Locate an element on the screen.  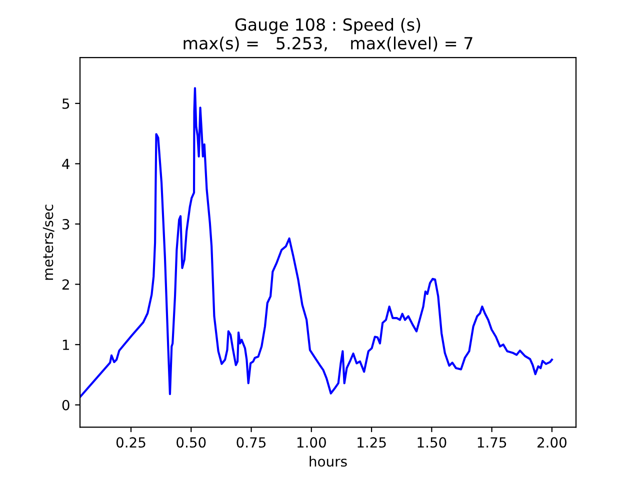
x-tick-label: 2.00 is located at coordinates (552, 442).